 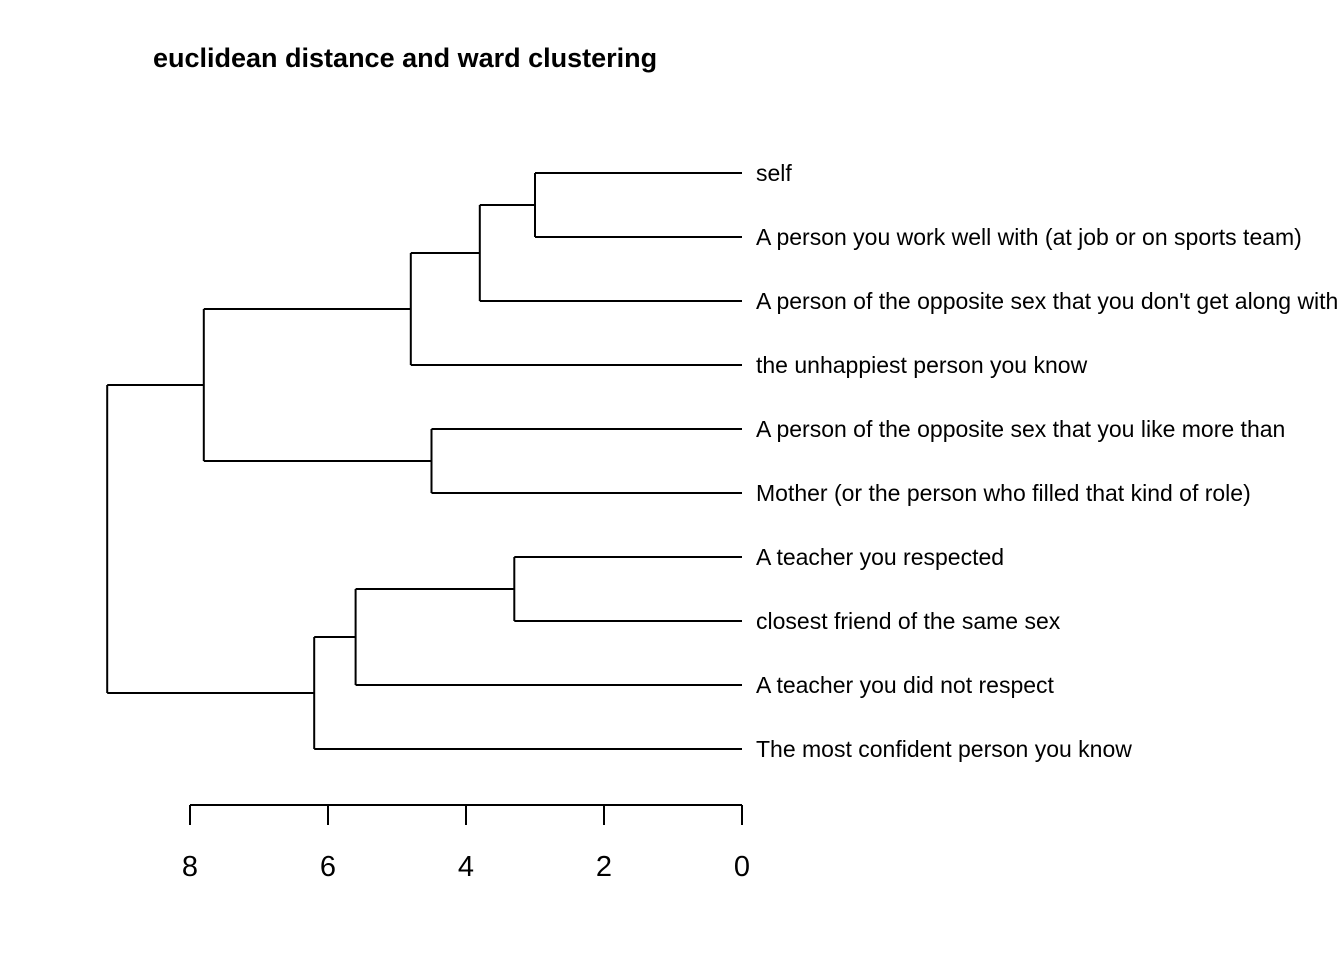 What do you see at coordinates (905, 685) in the screenshot?
I see `leaf-label: A teacher you did not respect` at bounding box center [905, 685].